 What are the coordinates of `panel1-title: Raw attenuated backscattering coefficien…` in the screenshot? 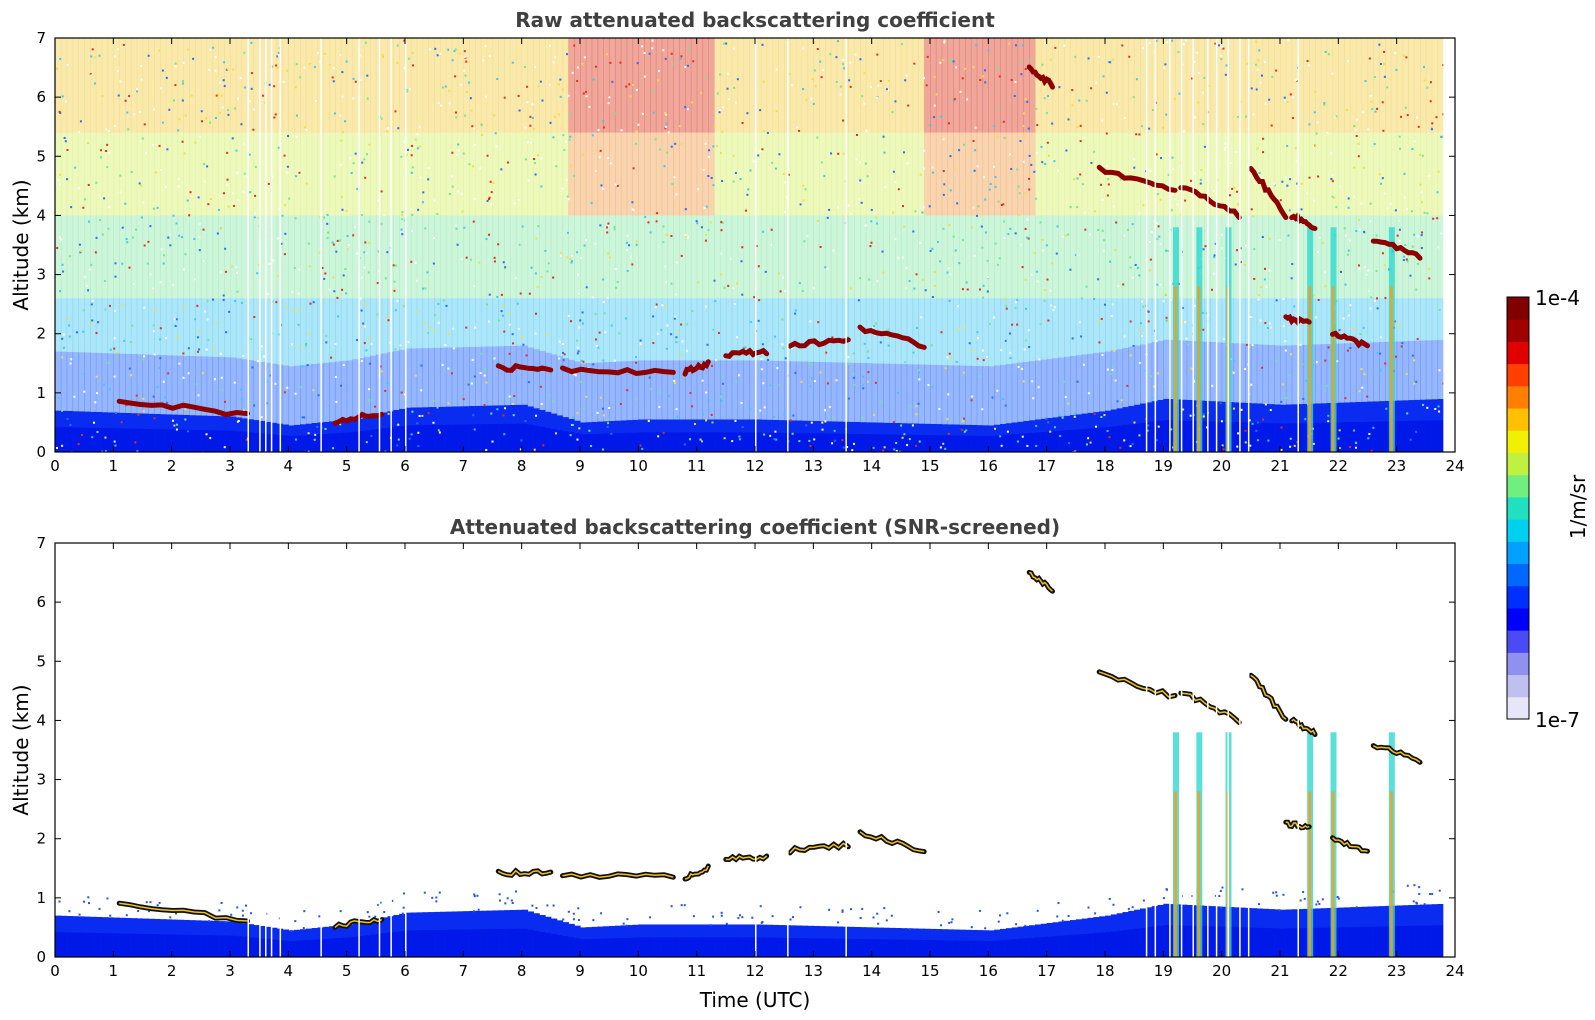 It's located at (755, 20).